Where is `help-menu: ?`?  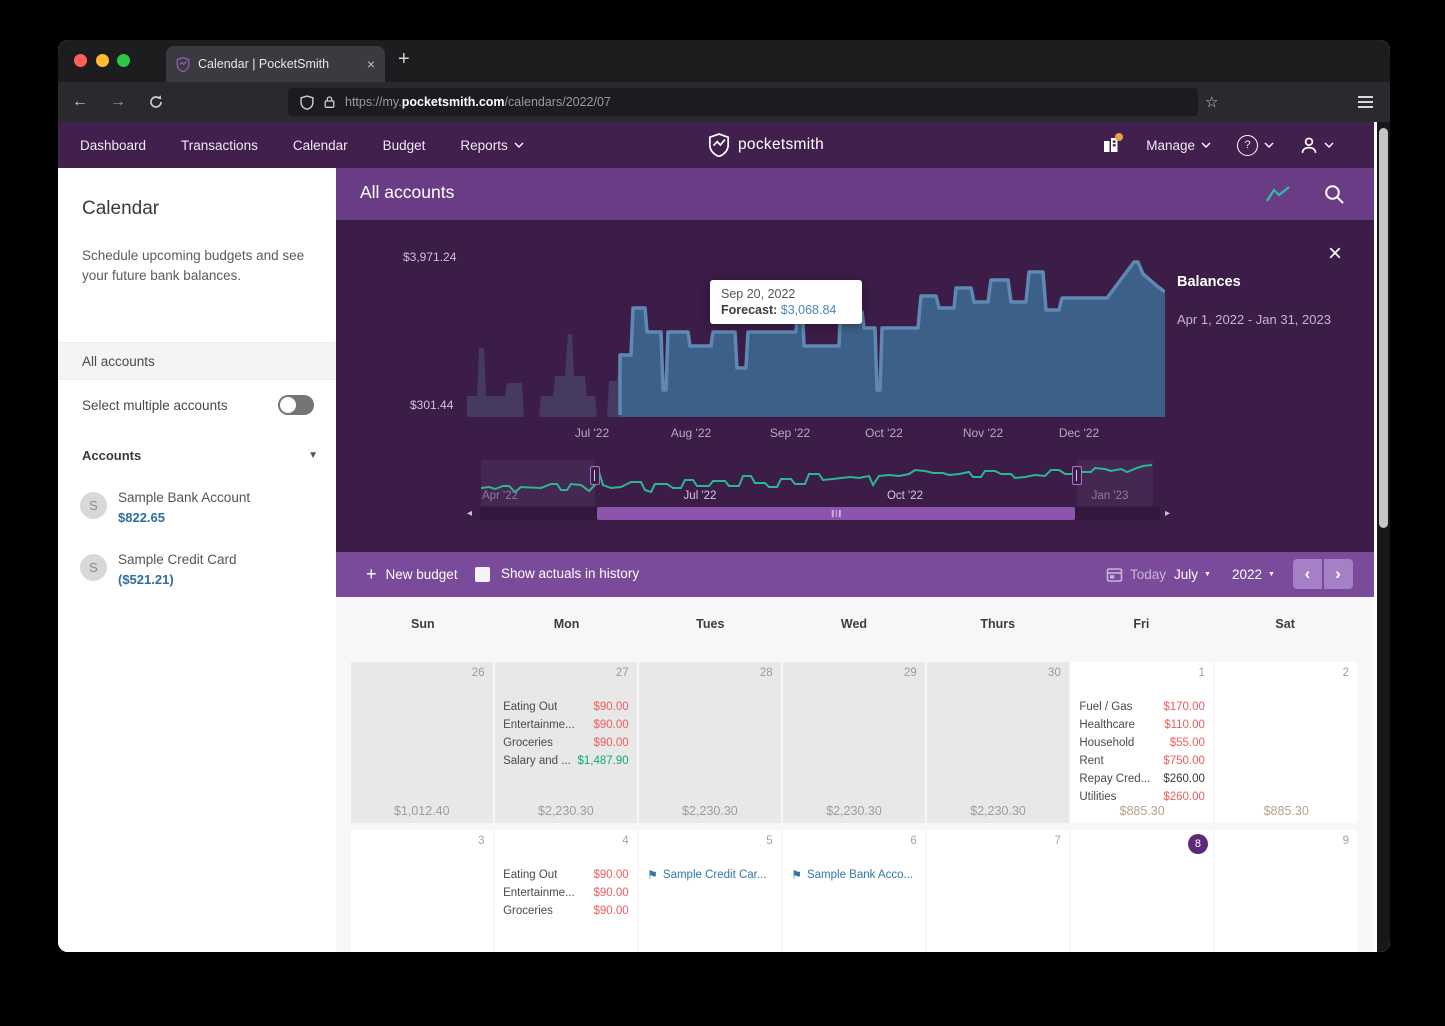 help-menu: ? is located at coordinates (1255, 145).